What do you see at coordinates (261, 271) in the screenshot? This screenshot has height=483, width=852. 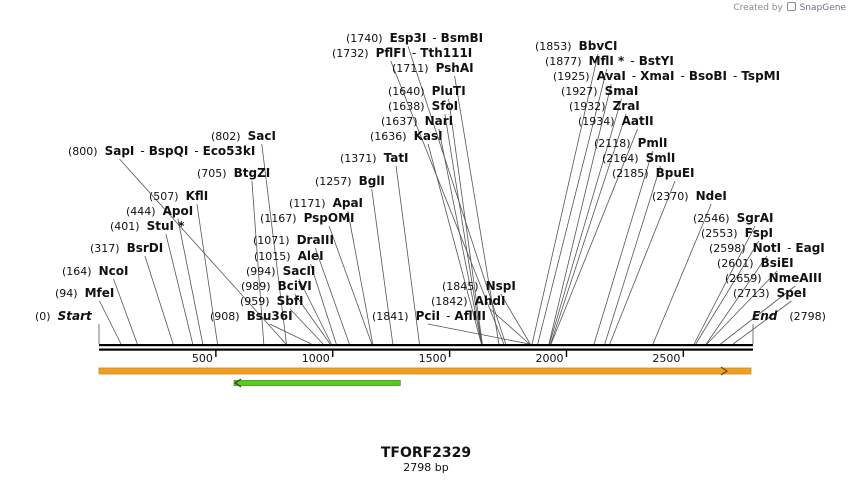 I see `site-position-sacii: (994)` at bounding box center [261, 271].